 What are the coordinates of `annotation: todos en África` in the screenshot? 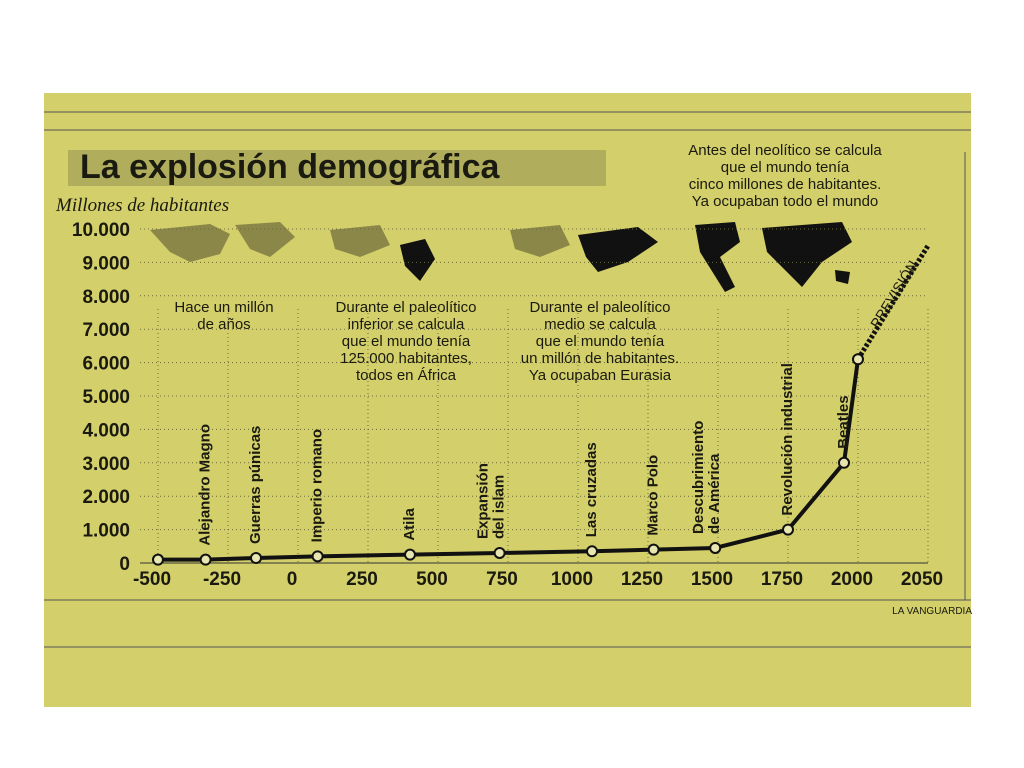 It's located at (406, 375).